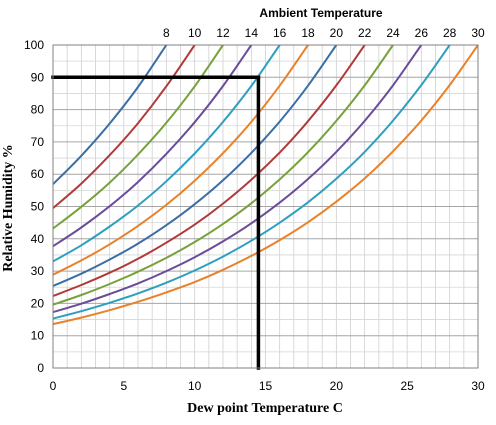  I want to click on top-tick-label: 12, so click(223, 33).